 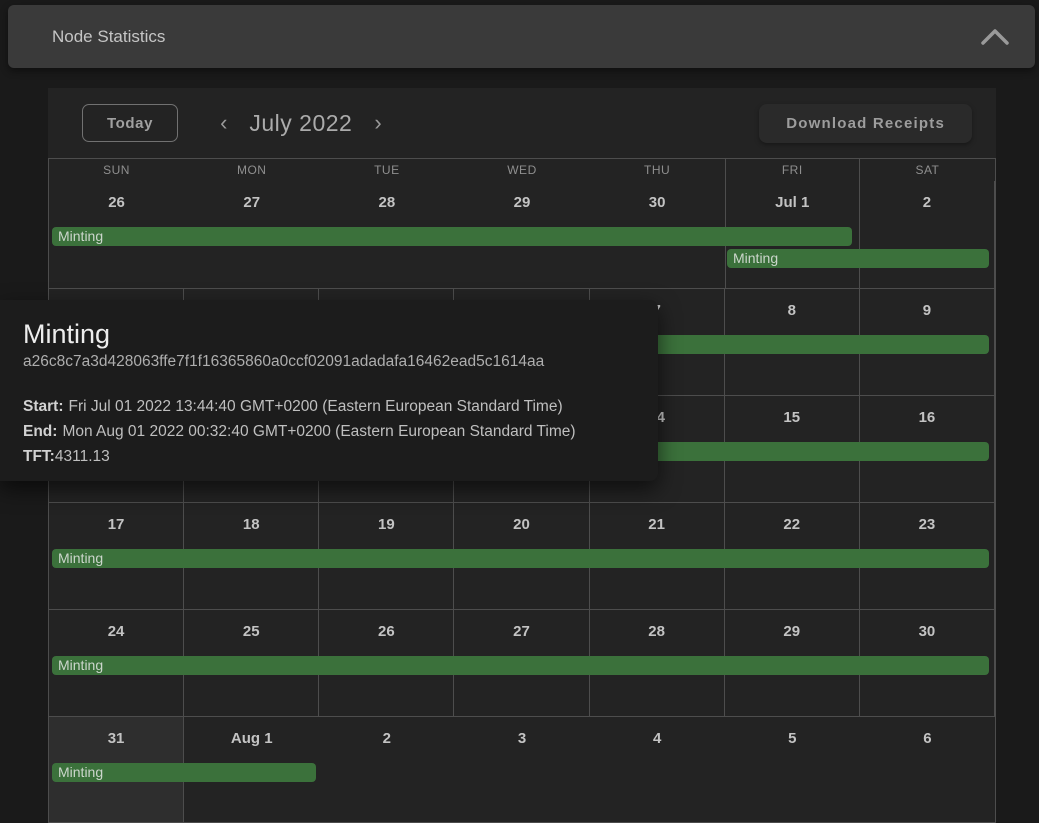 I want to click on prev-month-icon: ‹, so click(x=224, y=122).